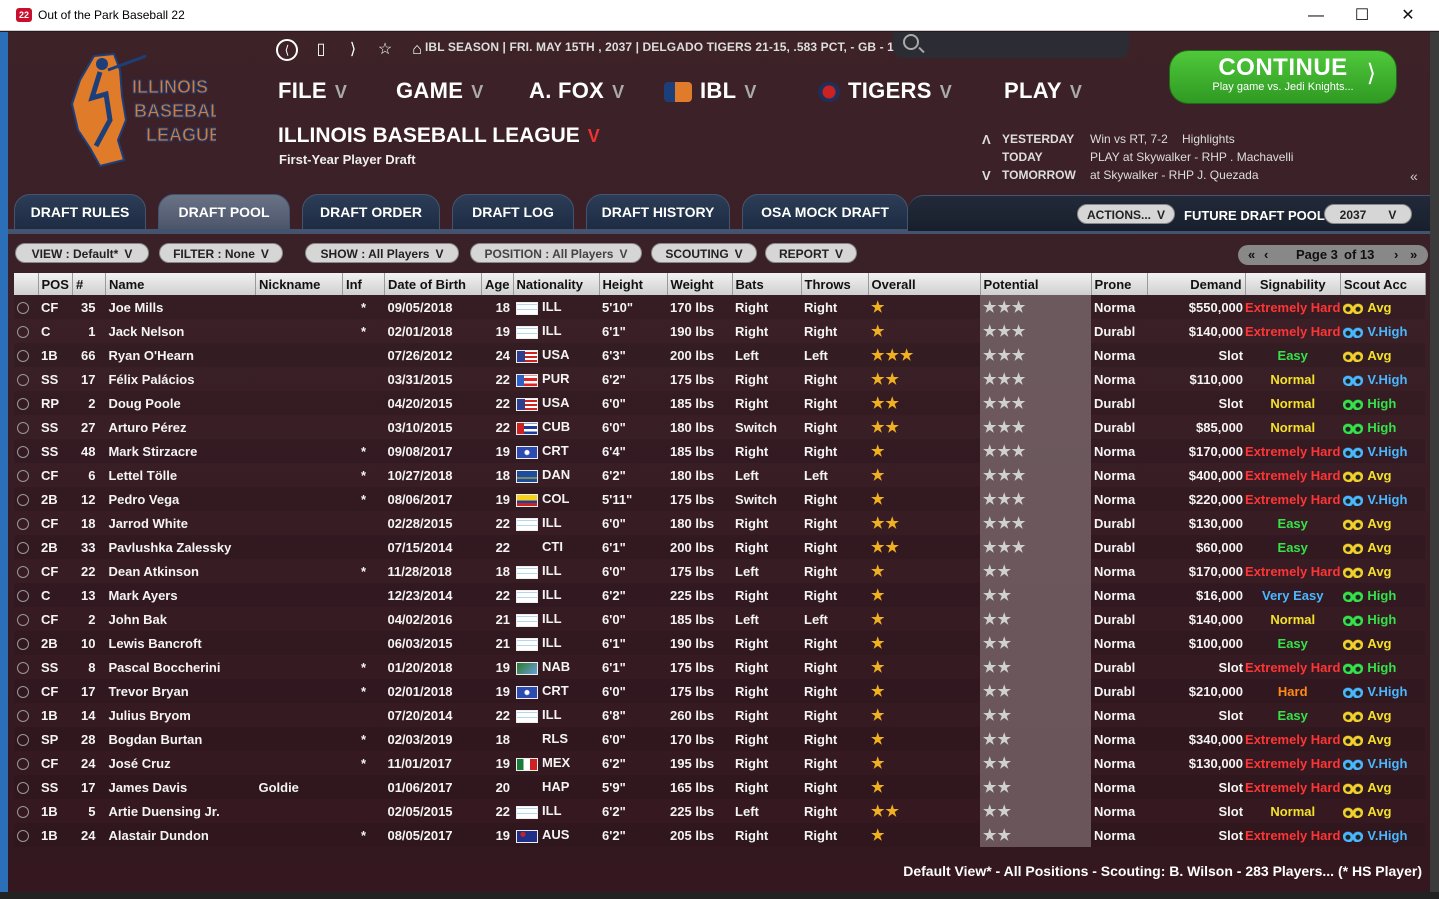 This screenshot has width=1439, height=899. What do you see at coordinates (1011, 45) in the screenshot?
I see `search-box` at bounding box center [1011, 45].